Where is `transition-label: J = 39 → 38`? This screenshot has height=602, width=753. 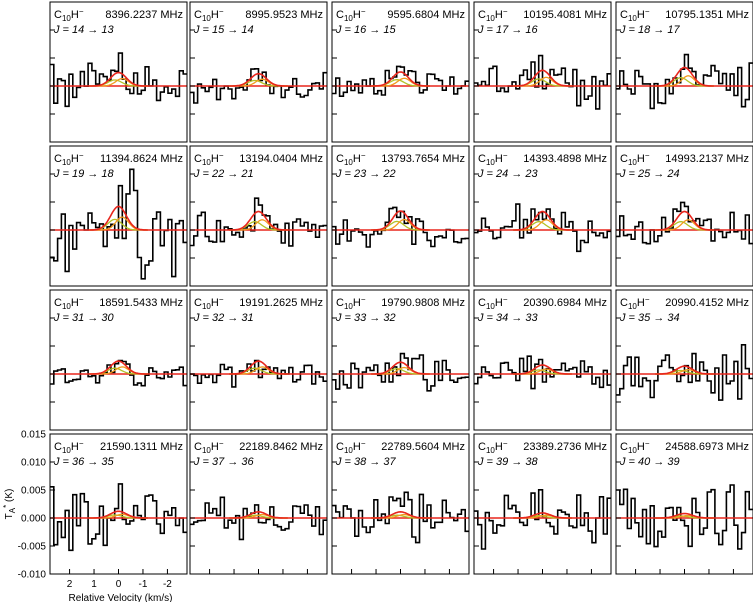 transition-label: J = 39 → 38 is located at coordinates (508, 462).